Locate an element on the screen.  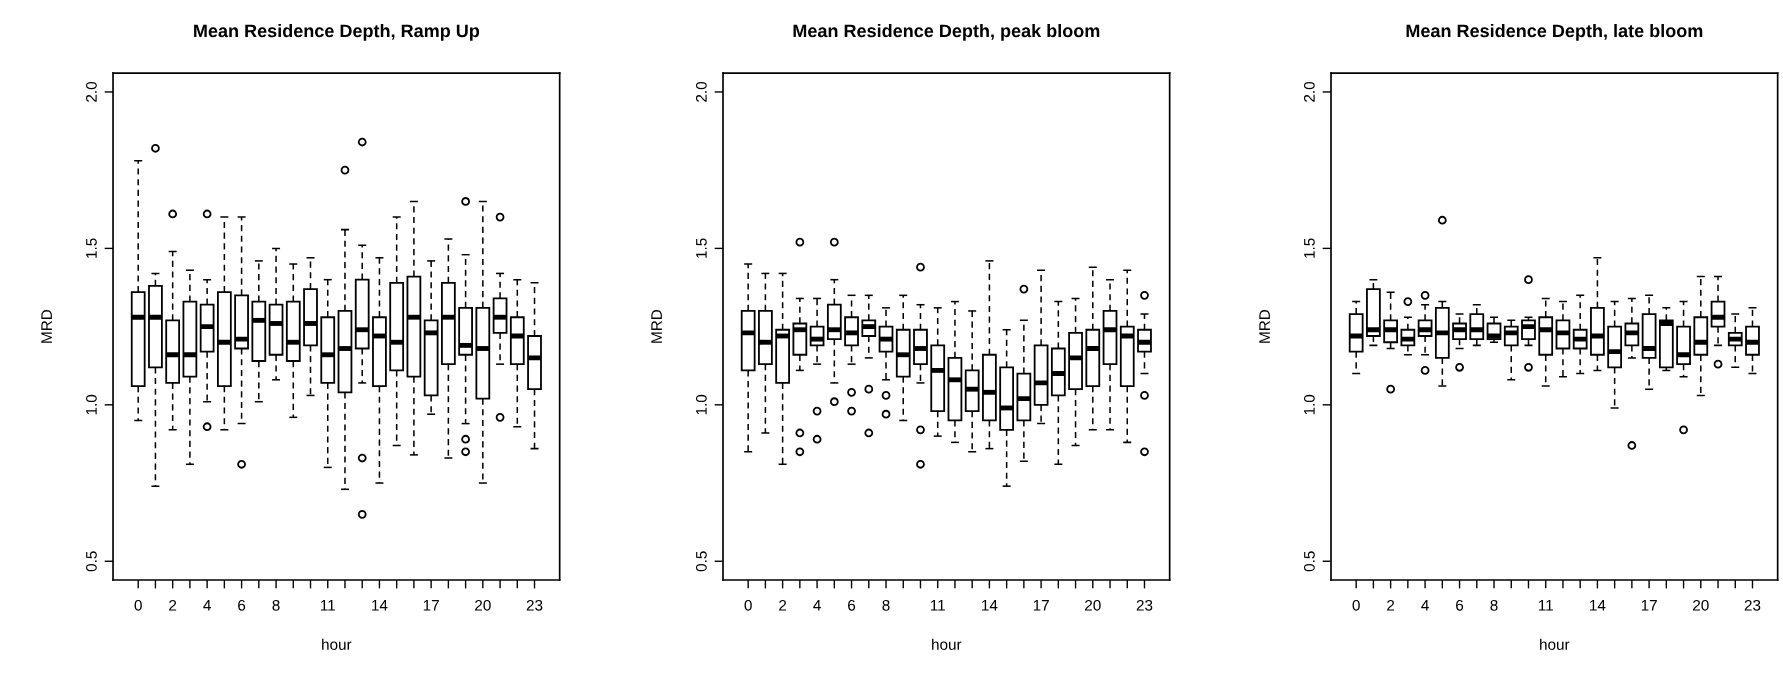
chart-title: Mean Residence Depth, Ramp Up is located at coordinates (337, 32).